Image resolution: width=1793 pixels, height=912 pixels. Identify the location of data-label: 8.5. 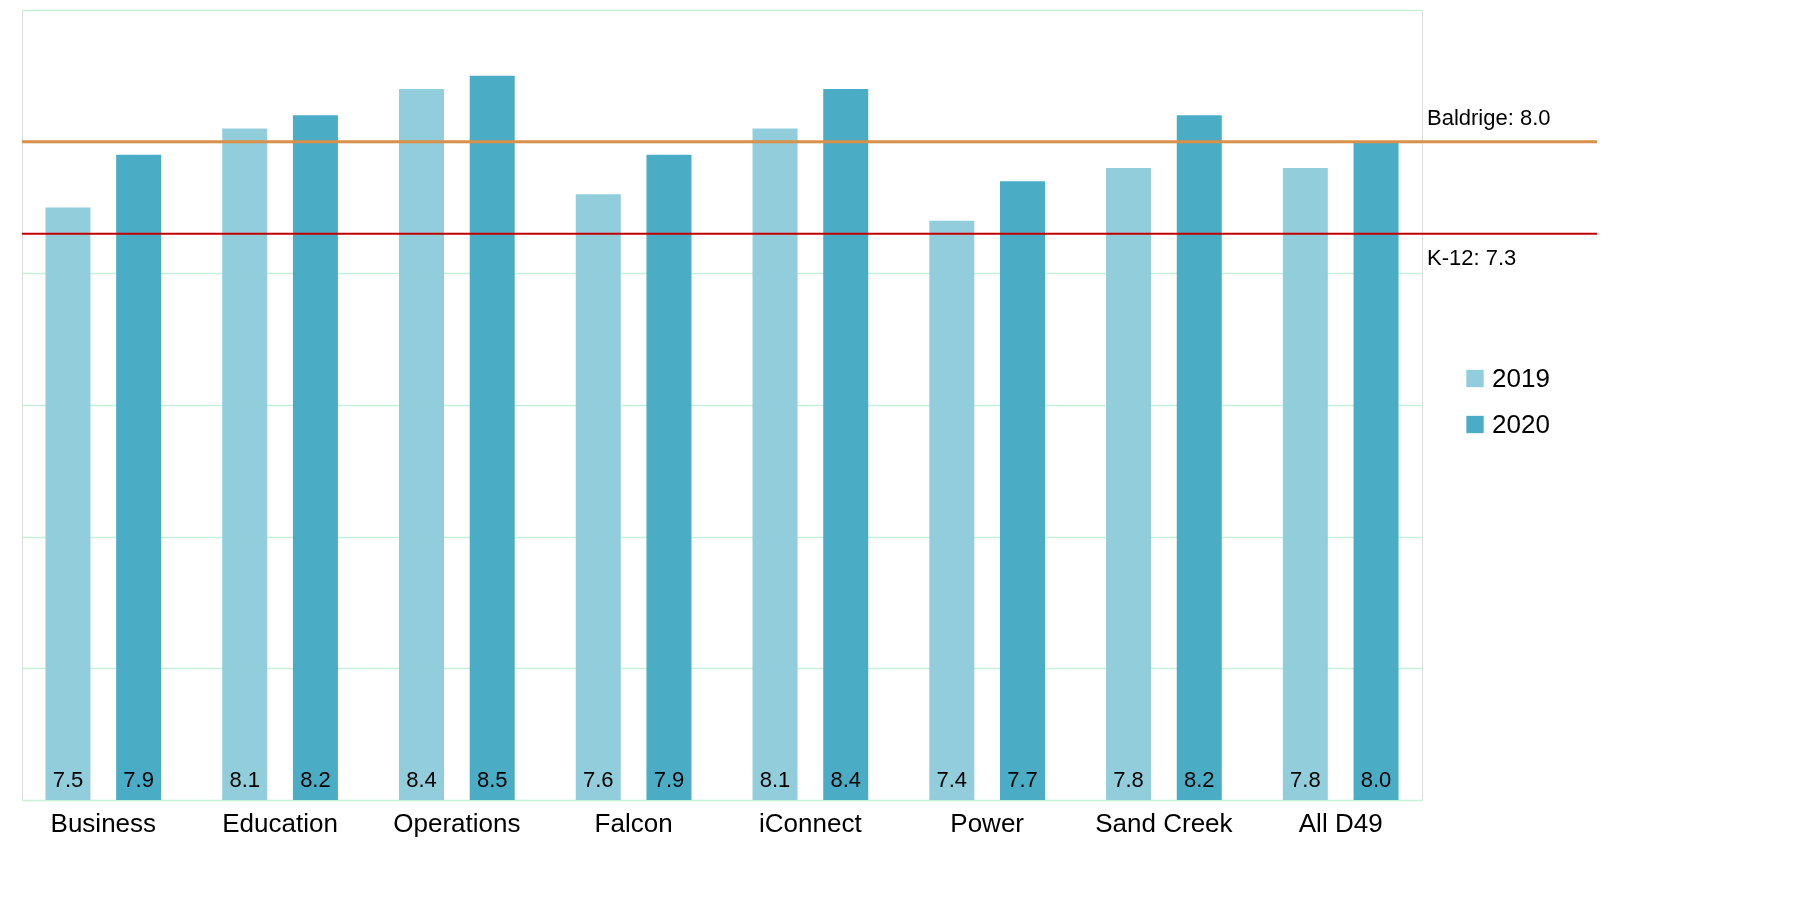
(492, 779).